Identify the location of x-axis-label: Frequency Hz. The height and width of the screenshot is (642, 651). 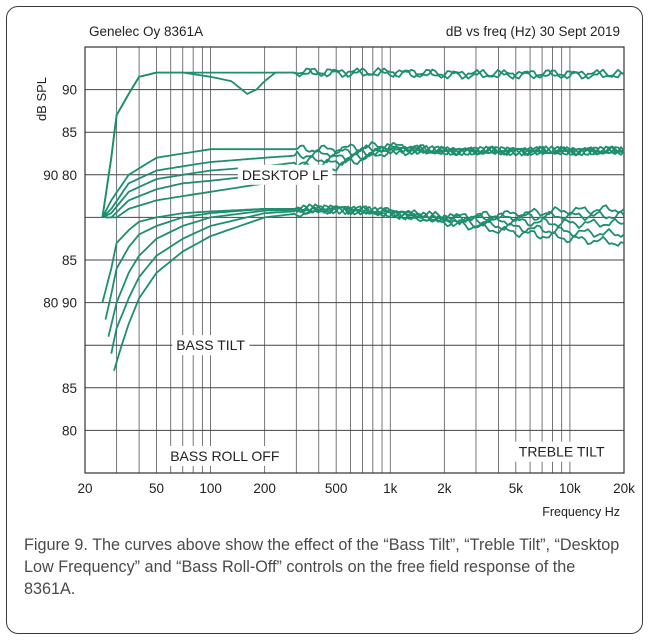
(581, 512).